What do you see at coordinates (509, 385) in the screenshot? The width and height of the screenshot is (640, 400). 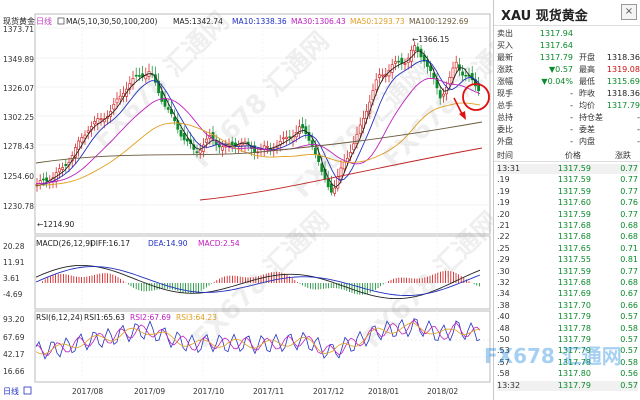 I see `tick-time: 13:32` at bounding box center [509, 385].